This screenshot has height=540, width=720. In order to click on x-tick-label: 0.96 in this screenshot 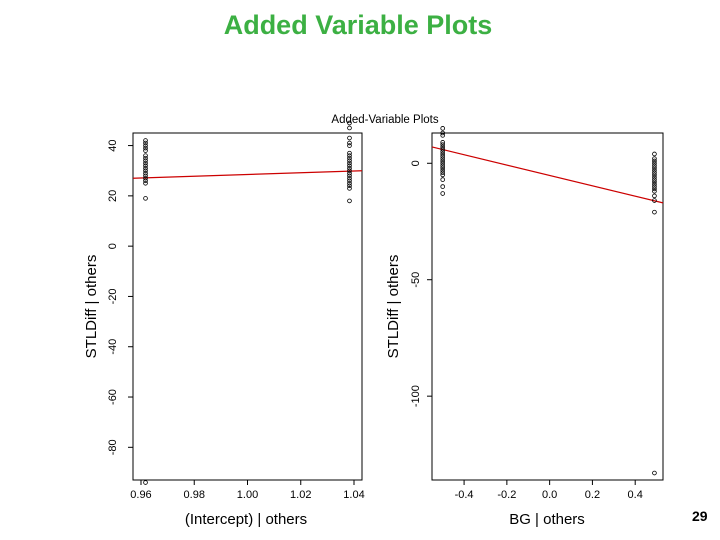, I will do `click(140, 495)`.